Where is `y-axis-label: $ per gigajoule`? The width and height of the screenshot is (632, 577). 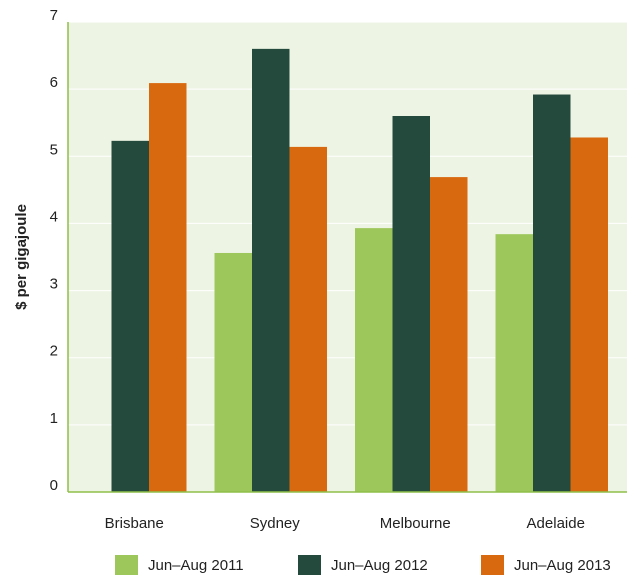
y-axis-label: $ per gigajoule is located at coordinates (21, 257).